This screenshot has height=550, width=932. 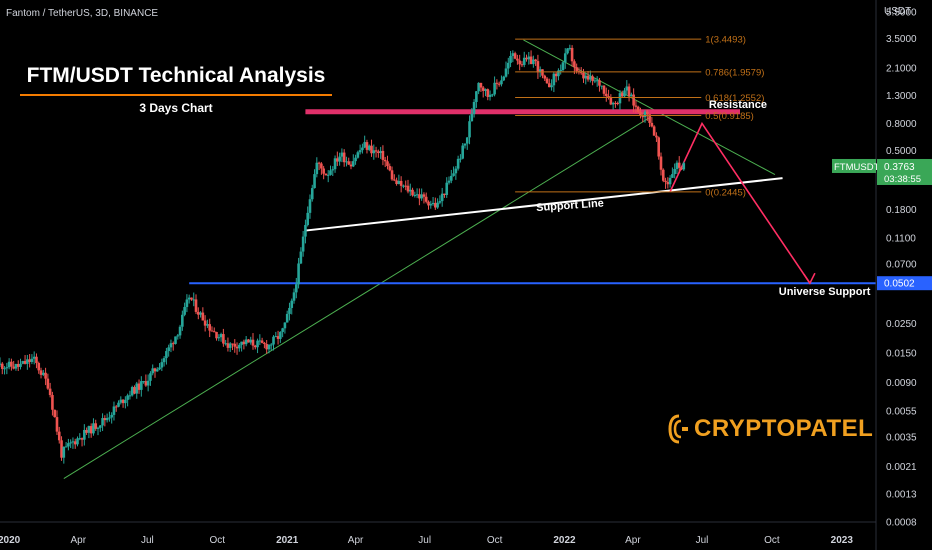 I want to click on chart-annotations: Resistance Support Line Universe Support, so click(x=703, y=198).